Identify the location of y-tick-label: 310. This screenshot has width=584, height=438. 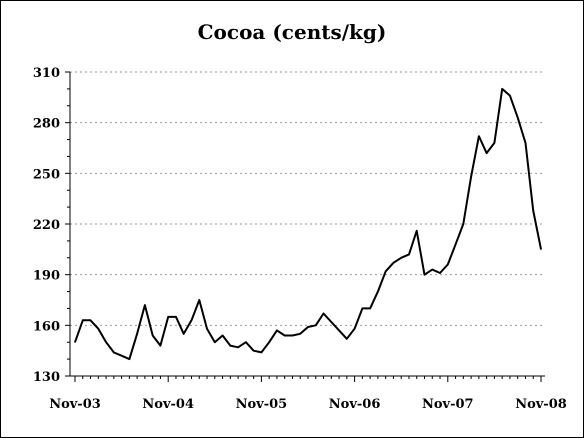
(46, 73).